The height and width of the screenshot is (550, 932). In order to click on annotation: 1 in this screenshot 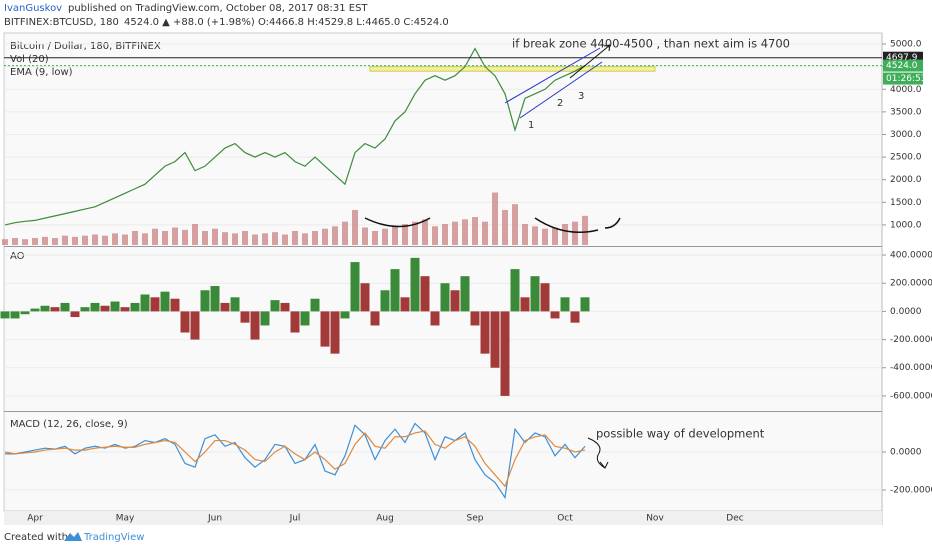, I will do `click(531, 125)`.